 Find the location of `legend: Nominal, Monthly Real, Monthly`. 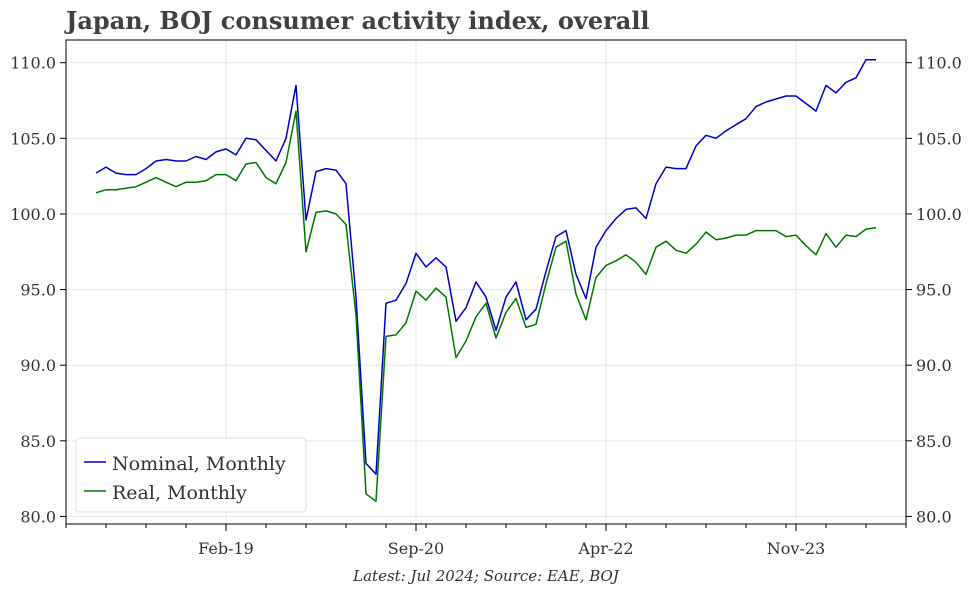

legend: Nominal, Monthly Real, Monthly is located at coordinates (191, 475).